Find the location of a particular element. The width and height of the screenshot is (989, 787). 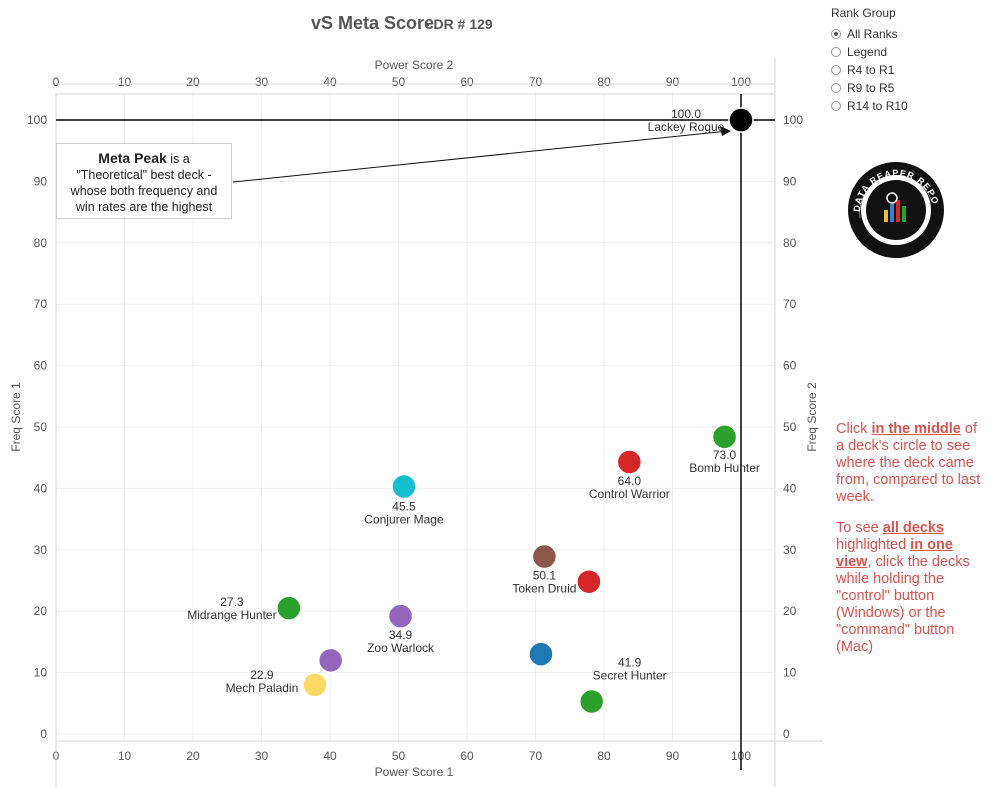

x-tick-bottom-label: 30 is located at coordinates (262, 756).